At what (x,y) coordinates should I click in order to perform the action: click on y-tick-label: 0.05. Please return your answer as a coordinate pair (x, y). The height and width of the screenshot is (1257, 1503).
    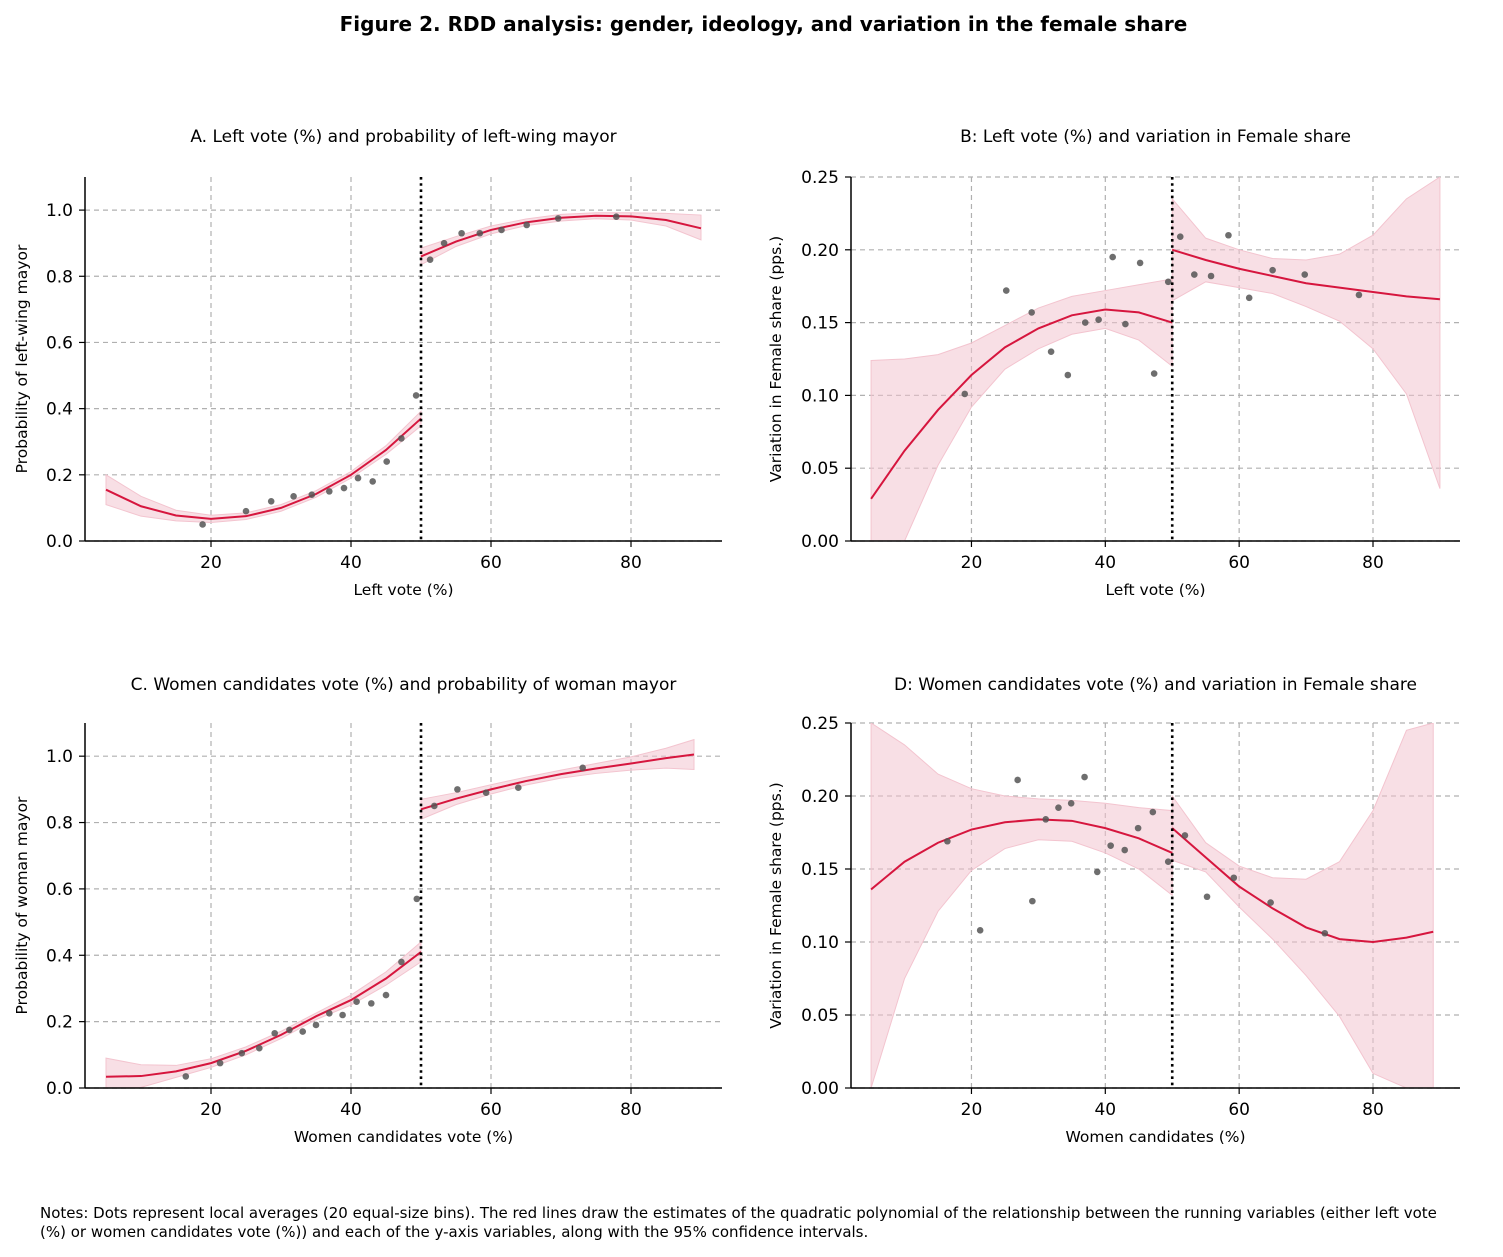
    Looking at the image, I should click on (820, 469).